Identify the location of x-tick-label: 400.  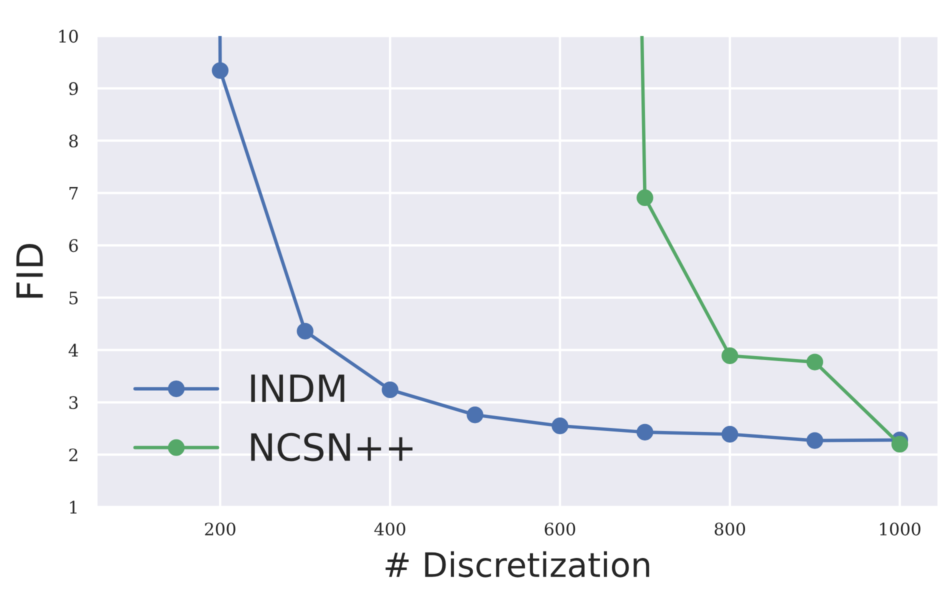
(390, 529).